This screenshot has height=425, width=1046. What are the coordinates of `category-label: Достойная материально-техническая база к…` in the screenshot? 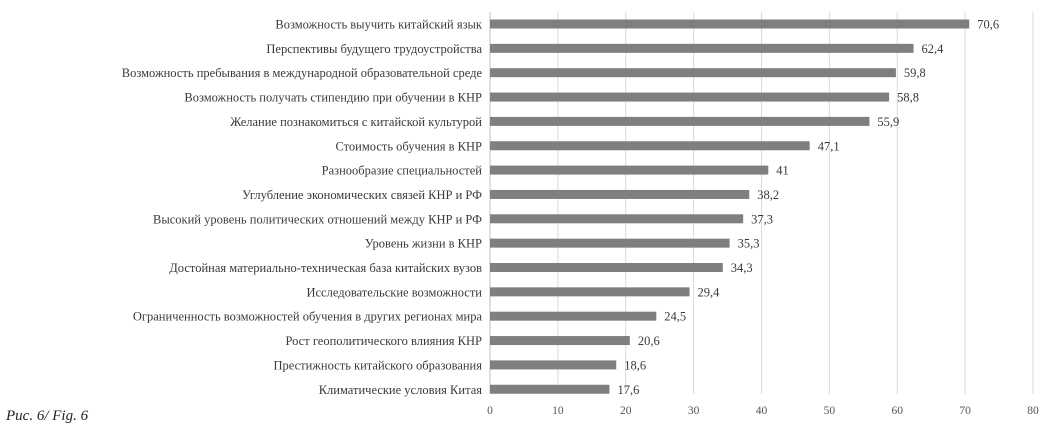 It's located at (325, 268).